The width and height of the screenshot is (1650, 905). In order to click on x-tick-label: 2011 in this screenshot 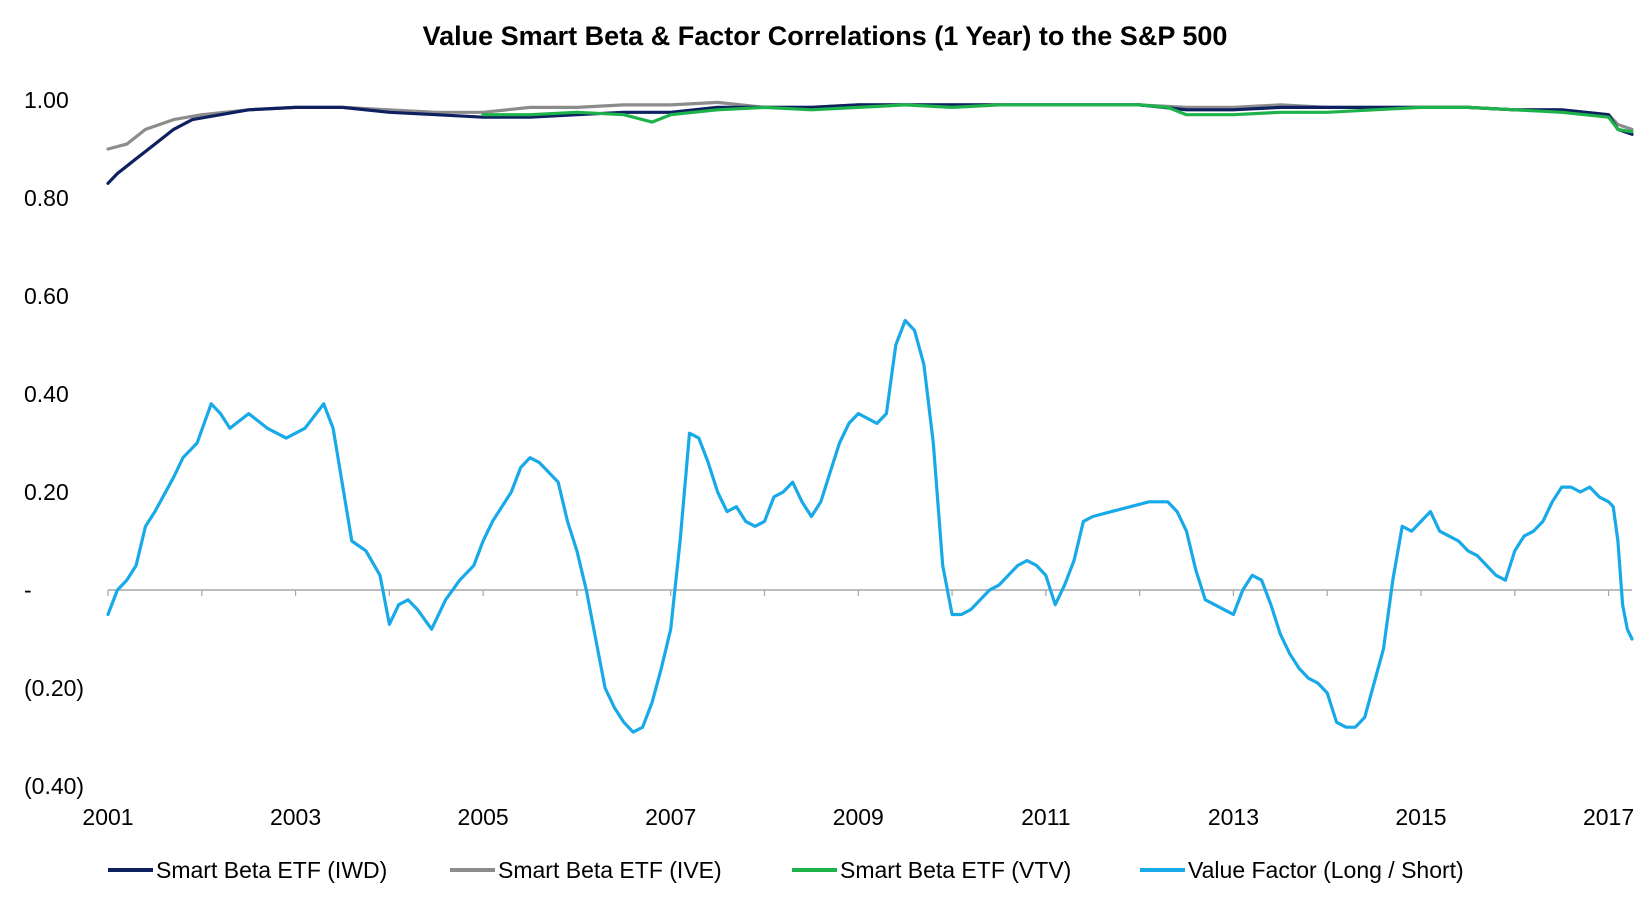, I will do `click(1045, 817)`.